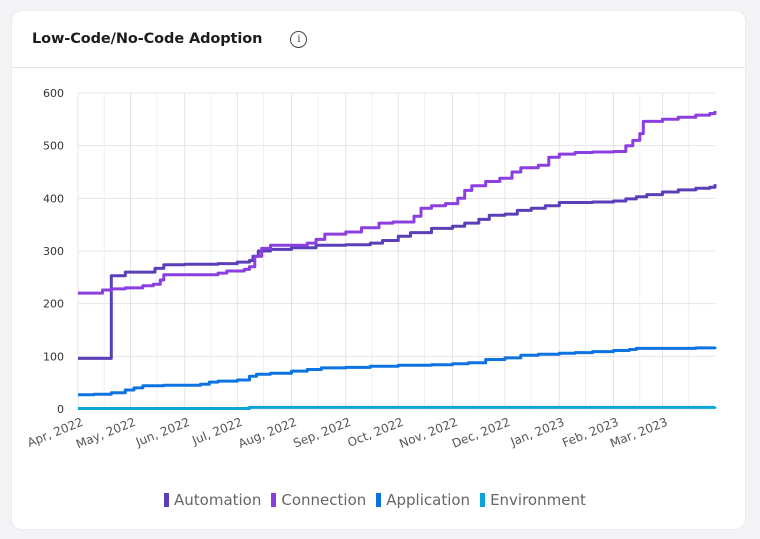 This screenshot has width=760, height=539. I want to click on legend-label: Environment, so click(538, 500).